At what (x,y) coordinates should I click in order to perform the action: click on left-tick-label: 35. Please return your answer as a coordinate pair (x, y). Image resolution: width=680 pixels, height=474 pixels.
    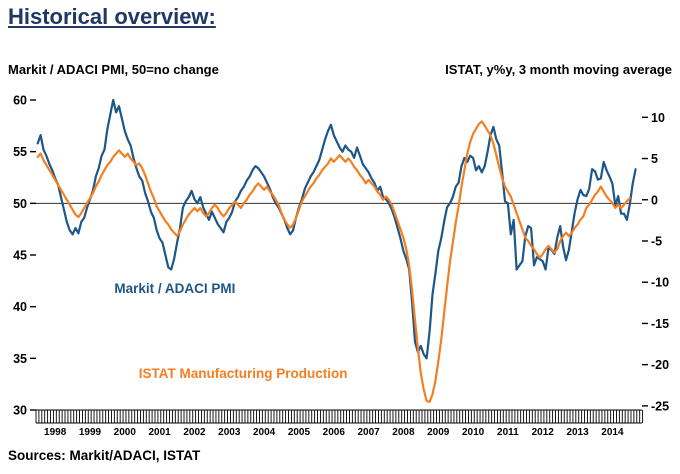
    Looking at the image, I should click on (20, 359).